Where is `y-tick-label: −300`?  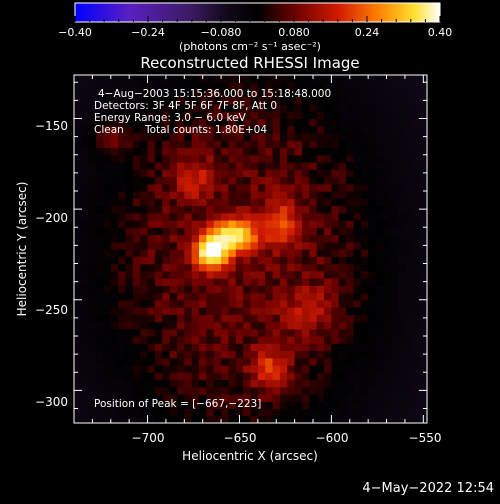 y-tick-label: −300 is located at coordinates (51, 402).